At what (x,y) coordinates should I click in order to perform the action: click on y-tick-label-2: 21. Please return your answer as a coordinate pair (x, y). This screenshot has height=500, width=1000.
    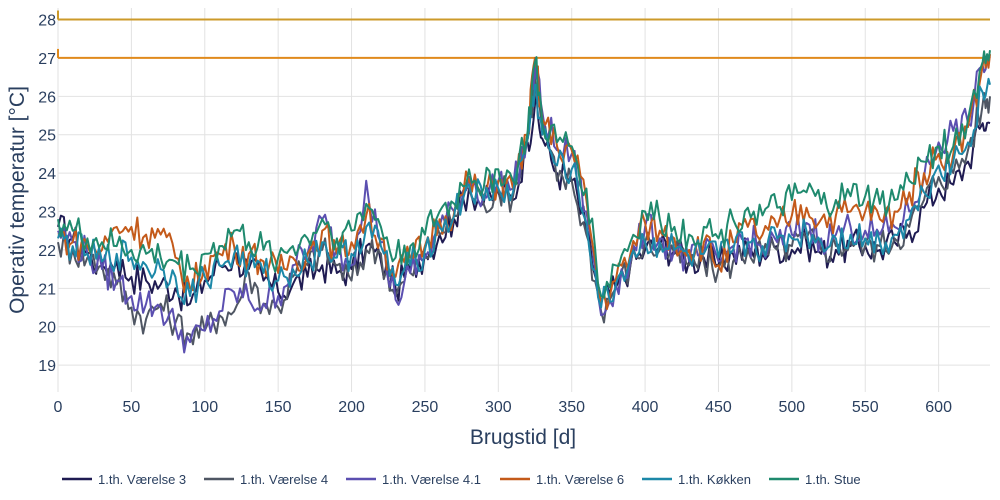
    Looking at the image, I should click on (47, 289).